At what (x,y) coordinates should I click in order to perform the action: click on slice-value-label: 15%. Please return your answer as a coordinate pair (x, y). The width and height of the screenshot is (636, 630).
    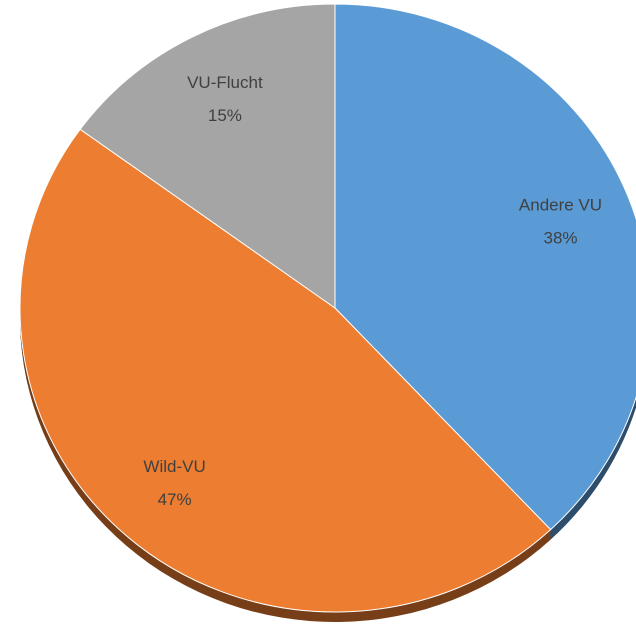
    Looking at the image, I should click on (225, 115).